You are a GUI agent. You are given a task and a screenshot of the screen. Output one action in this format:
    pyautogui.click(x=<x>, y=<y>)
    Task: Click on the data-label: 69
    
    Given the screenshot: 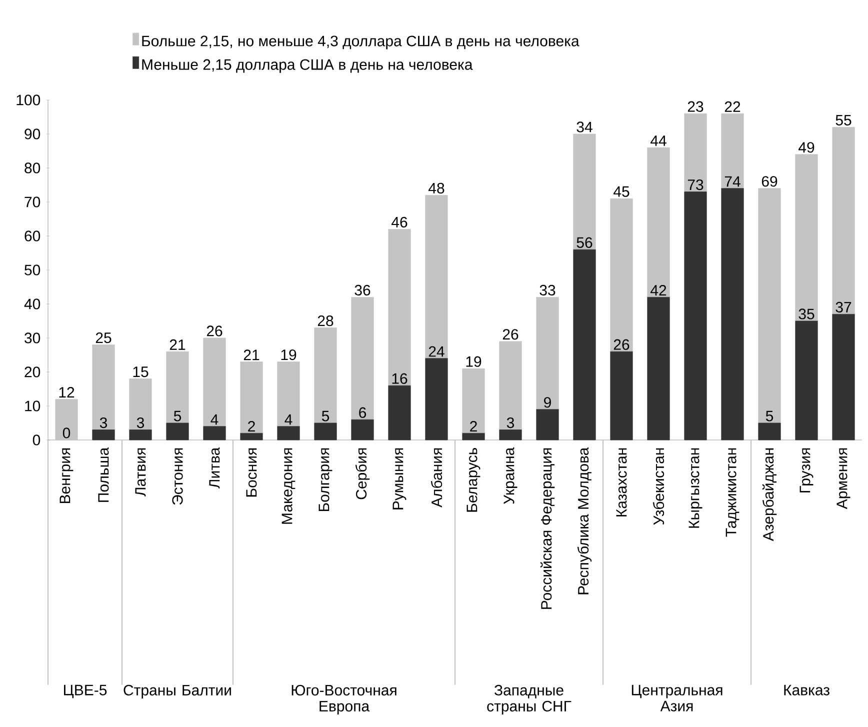 What is the action you would take?
    pyautogui.click(x=770, y=181)
    